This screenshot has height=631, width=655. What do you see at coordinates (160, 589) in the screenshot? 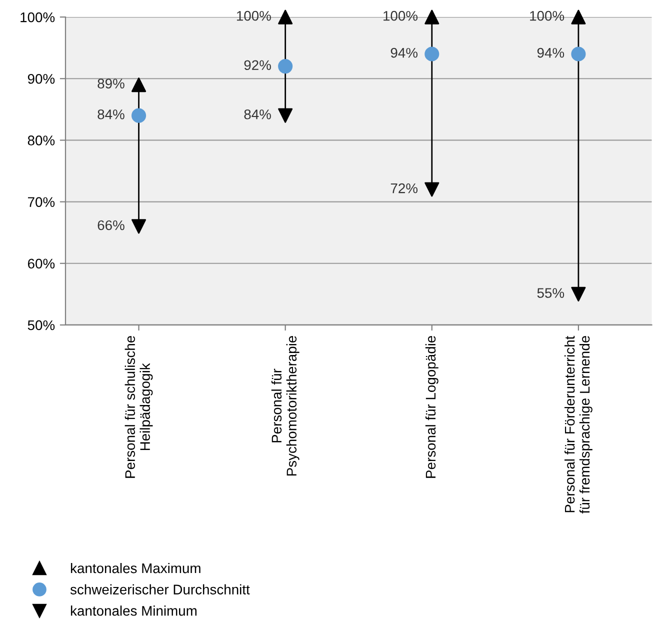
I see `legend-label: schweizerischer Durchschnitt` at bounding box center [160, 589].